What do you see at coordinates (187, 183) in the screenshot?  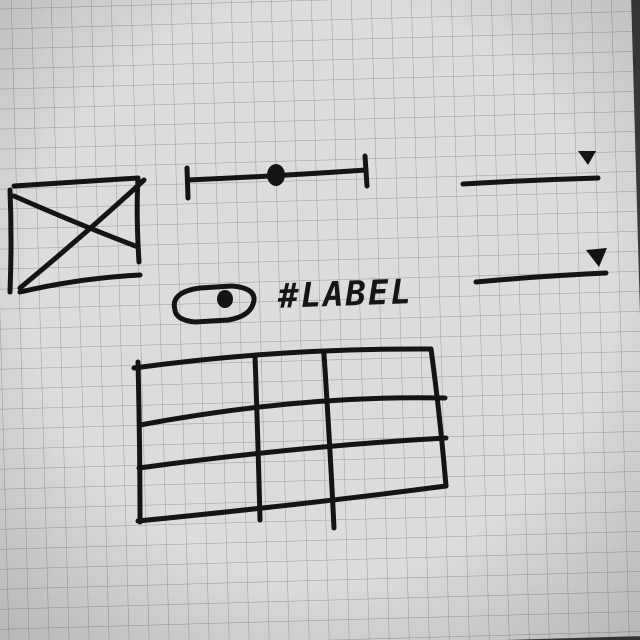 I see `slider-start-tick` at bounding box center [187, 183].